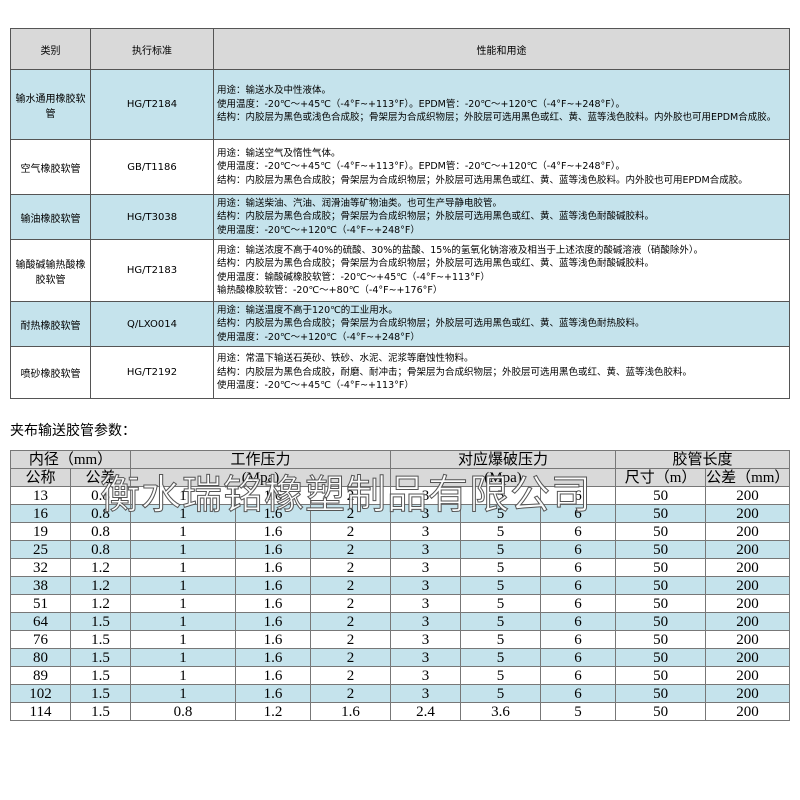 This screenshot has height=800, width=800. What do you see at coordinates (152, 372) in the screenshot?
I see `standard: HG/T2192` at bounding box center [152, 372].